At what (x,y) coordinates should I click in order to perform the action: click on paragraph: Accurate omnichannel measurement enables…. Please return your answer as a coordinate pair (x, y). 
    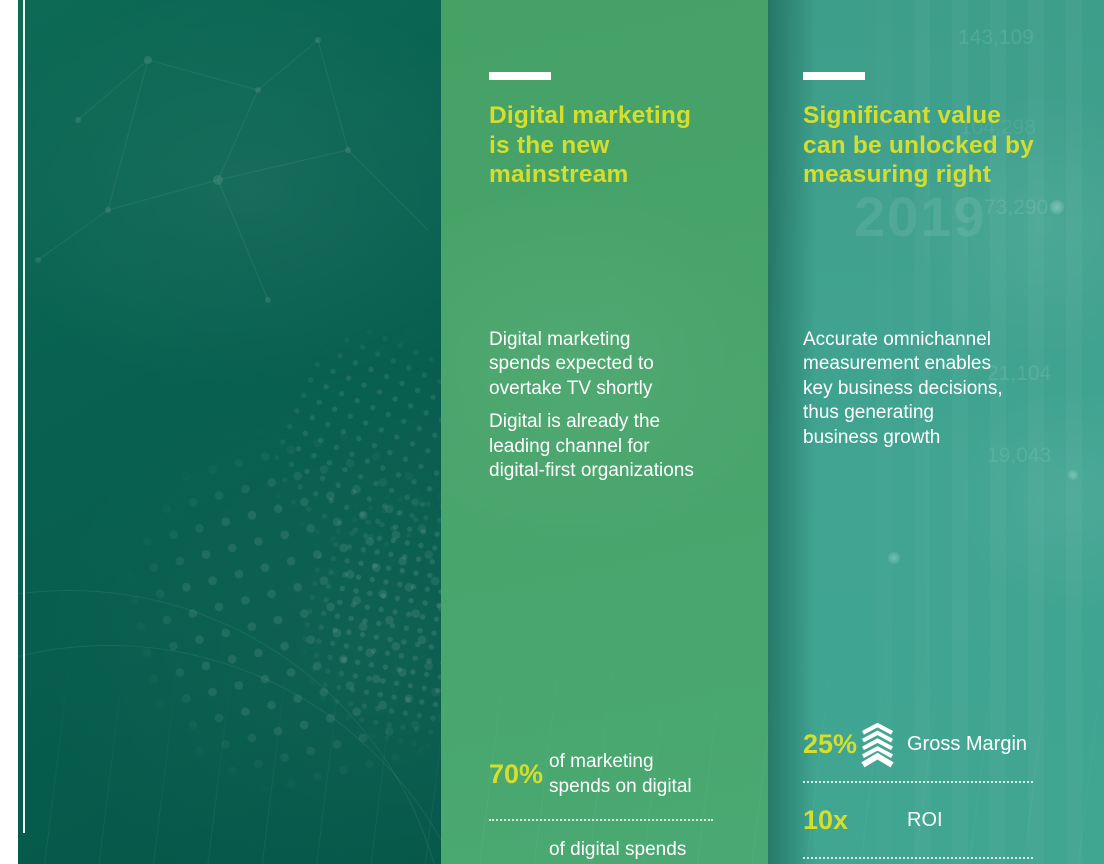
    Looking at the image, I should click on (903, 388).